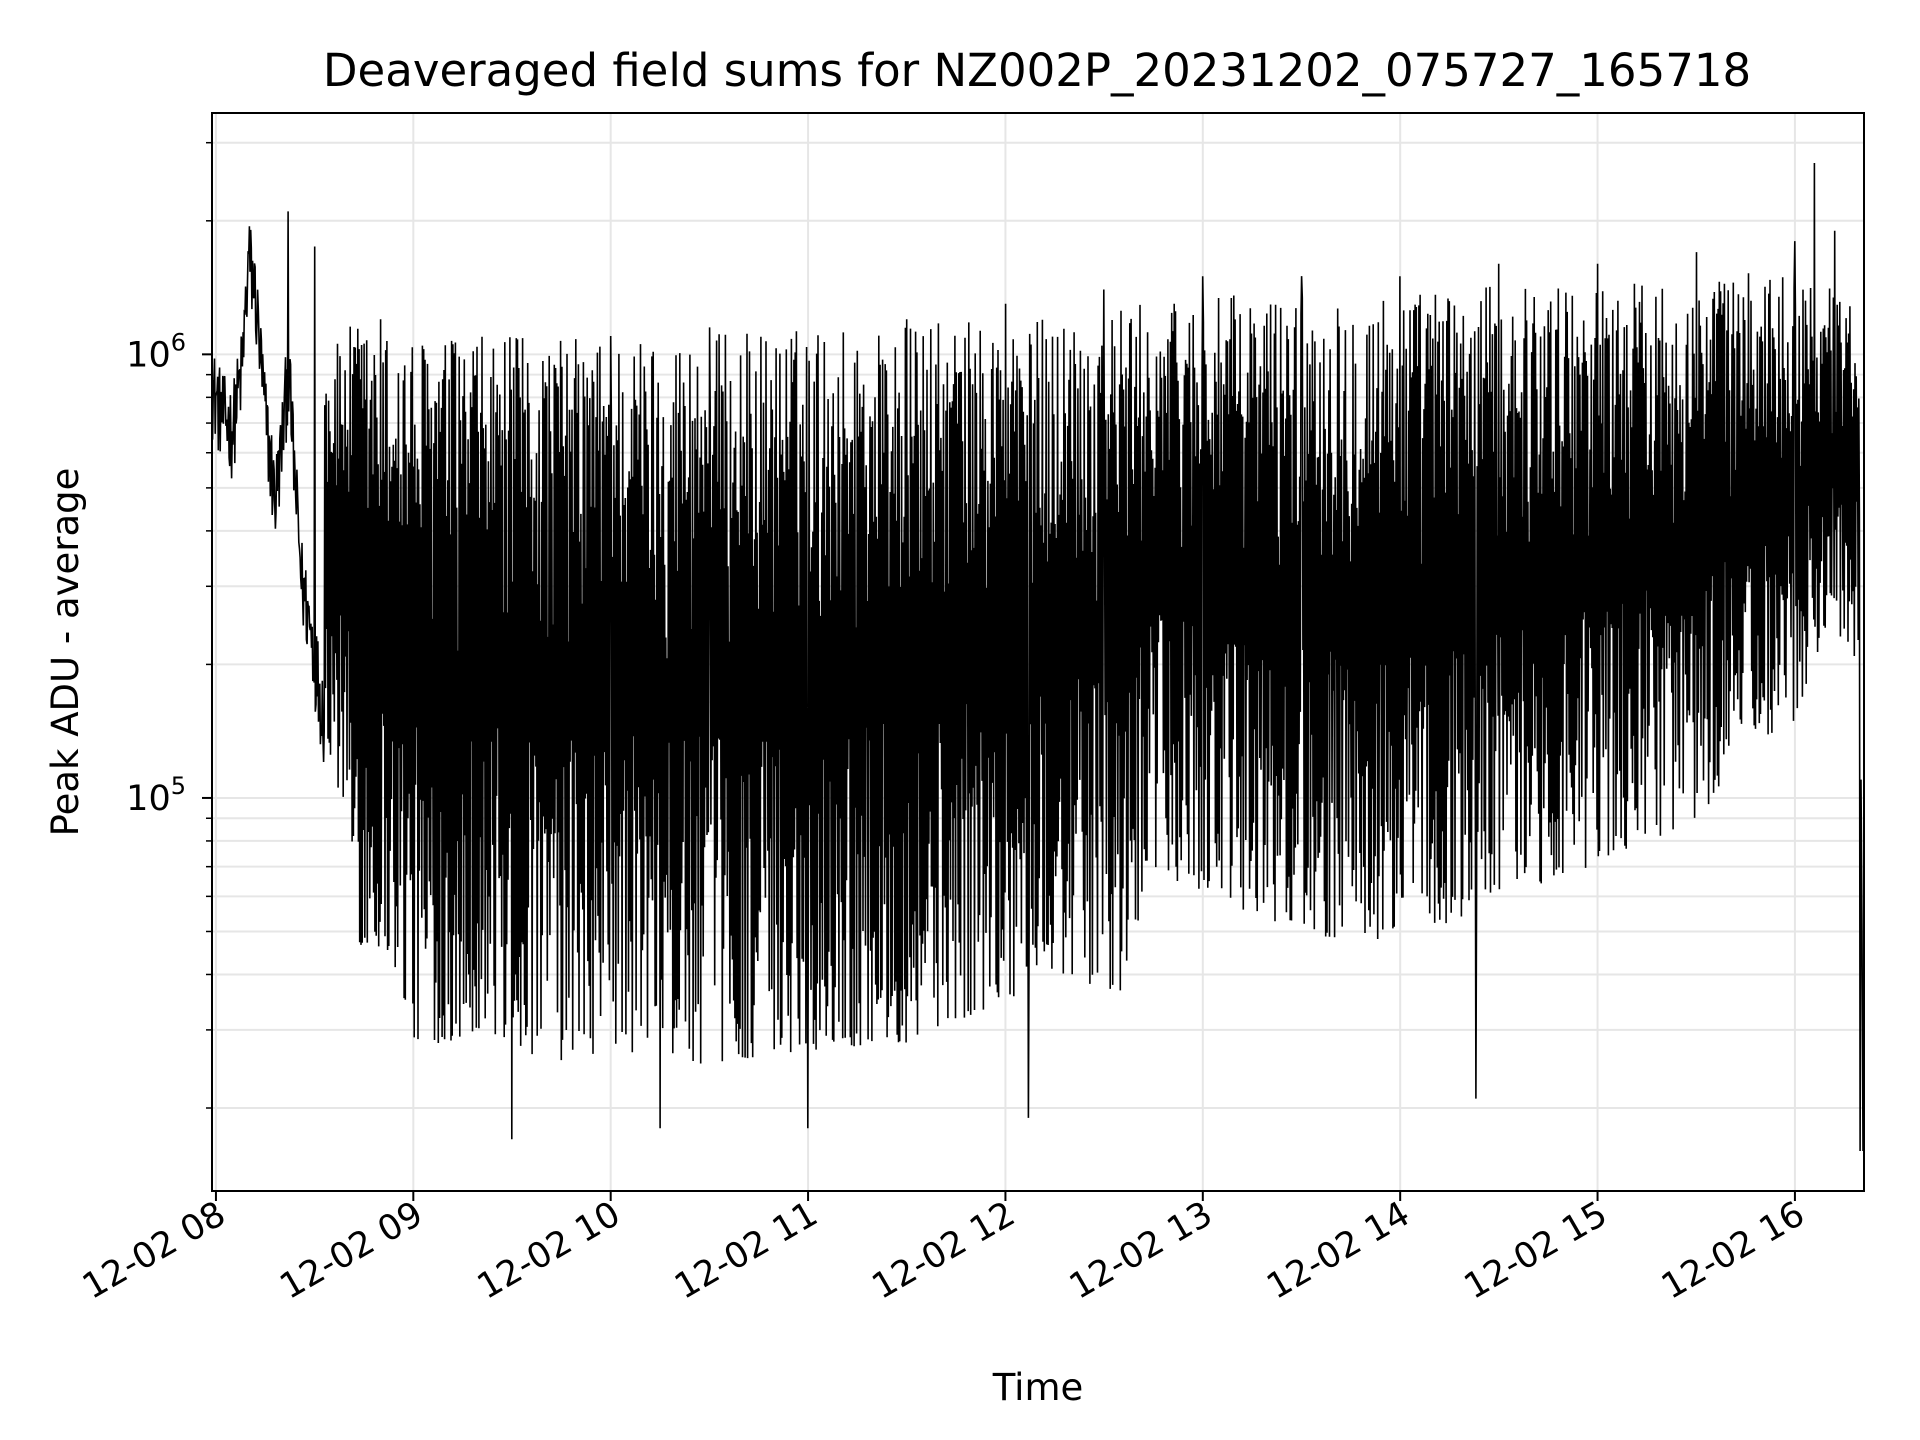 Image resolution: width=1920 pixels, height=1440 pixels. What do you see at coordinates (1038, 1387) in the screenshot?
I see `x-axis-label: Time` at bounding box center [1038, 1387].